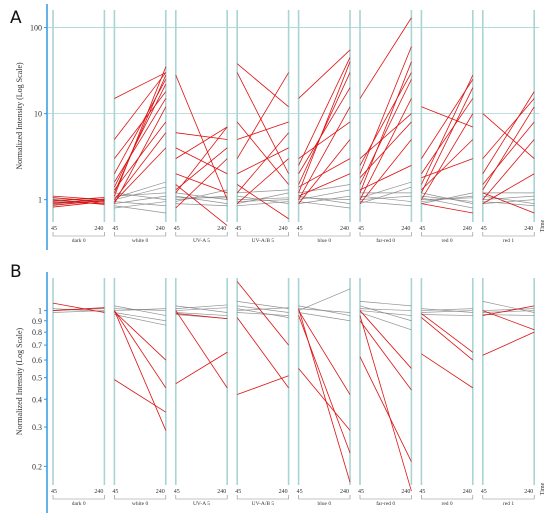  What do you see at coordinates (385, 503) in the screenshot?
I see `chart-1-facet-label-5: far-red 0` at bounding box center [385, 503].